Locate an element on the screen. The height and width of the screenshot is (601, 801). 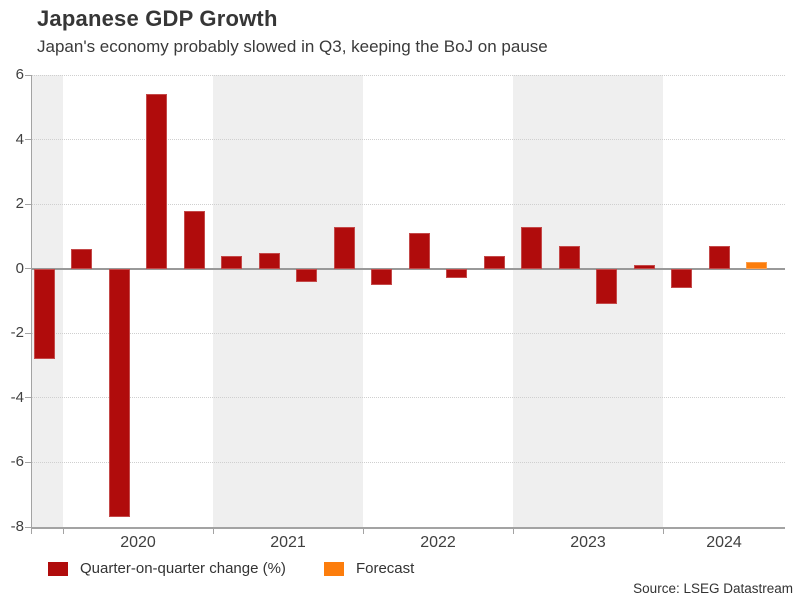
x-axis-label-2023: 2023 is located at coordinates (588, 542).